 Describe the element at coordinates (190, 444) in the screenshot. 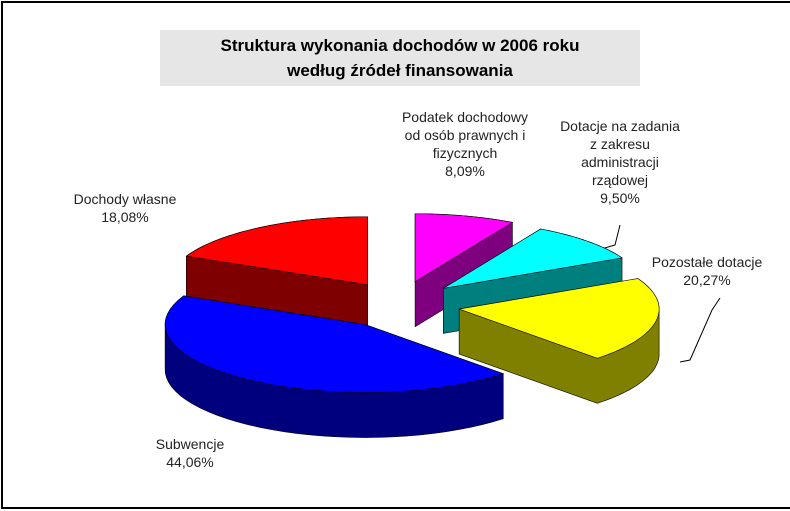

I see `category-label: Subwencje` at that location.